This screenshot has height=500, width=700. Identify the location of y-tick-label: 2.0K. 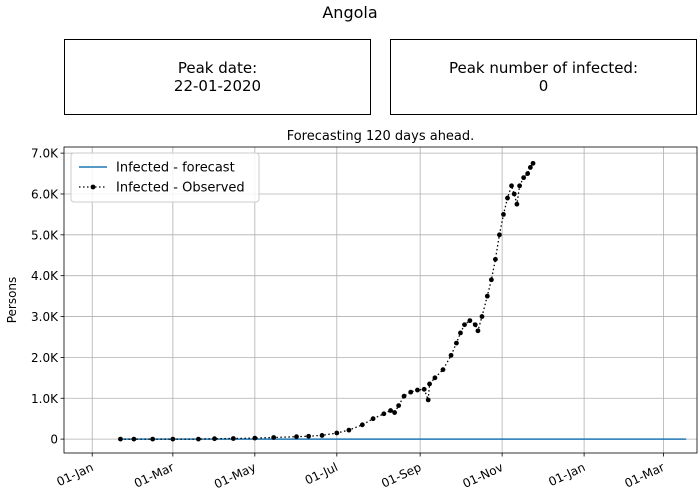
(45, 358).